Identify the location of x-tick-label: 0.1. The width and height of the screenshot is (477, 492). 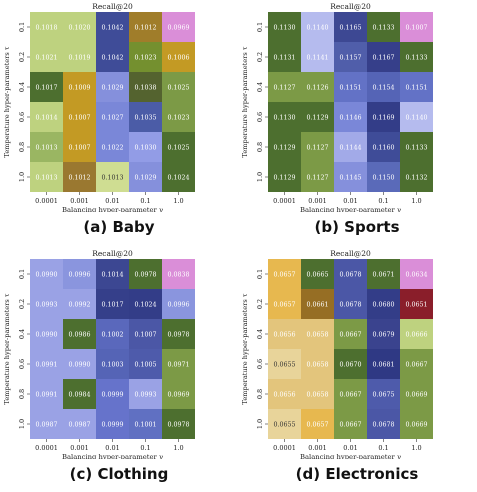
(383, 201).